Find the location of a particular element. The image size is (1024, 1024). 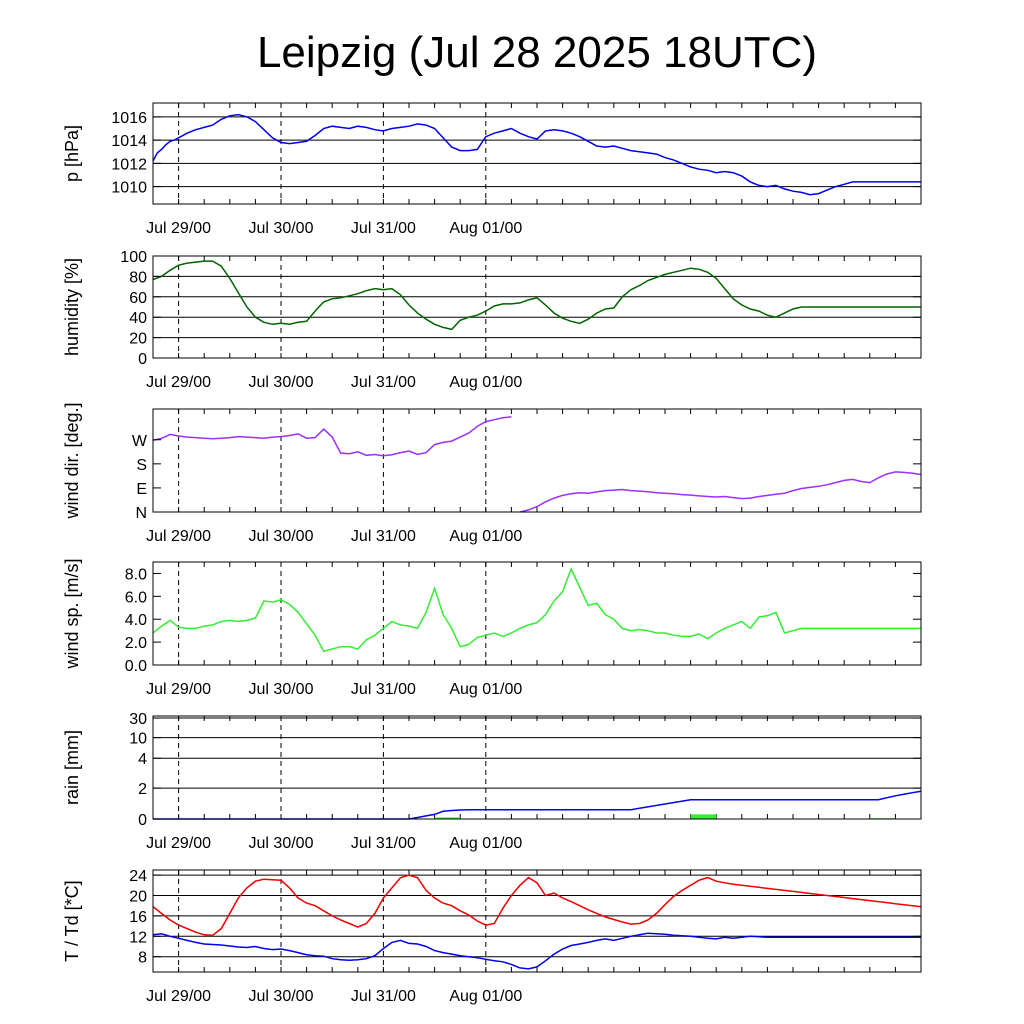

y-tick-label: 10 is located at coordinates (138, 739).